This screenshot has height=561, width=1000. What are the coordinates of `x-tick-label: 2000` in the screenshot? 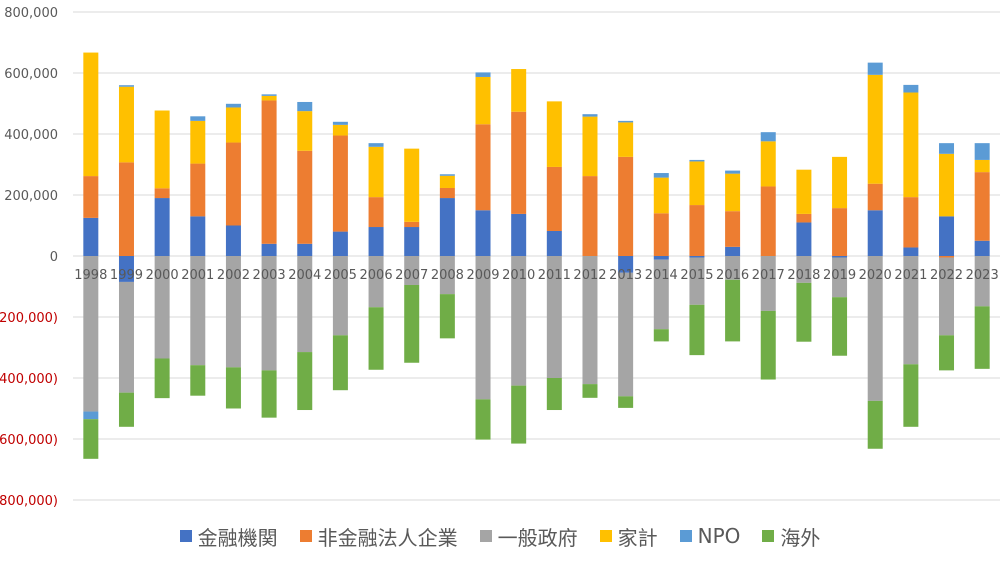 It's located at (162, 275).